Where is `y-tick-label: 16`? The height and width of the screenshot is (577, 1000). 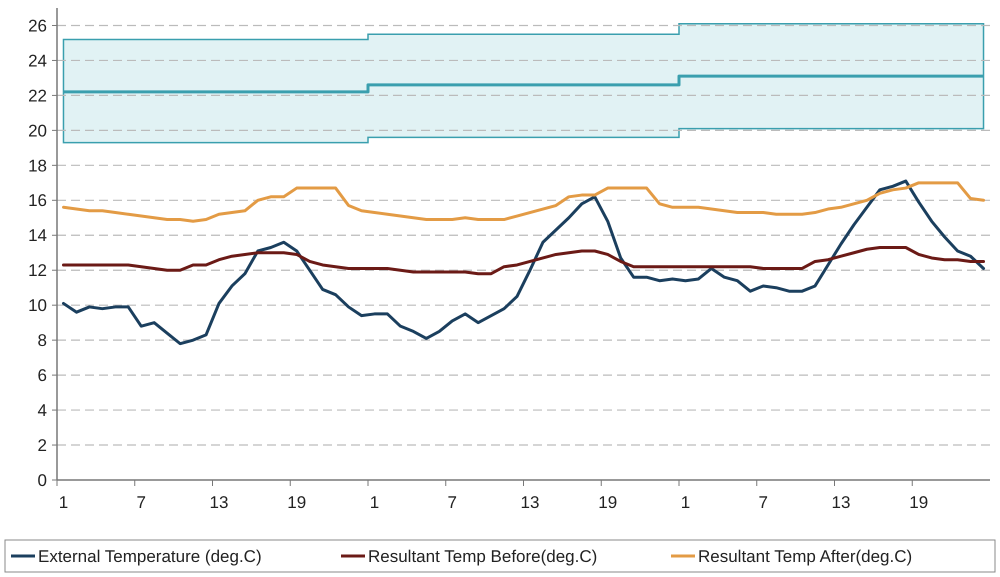
y-tick-label: 16 is located at coordinates (37, 200).